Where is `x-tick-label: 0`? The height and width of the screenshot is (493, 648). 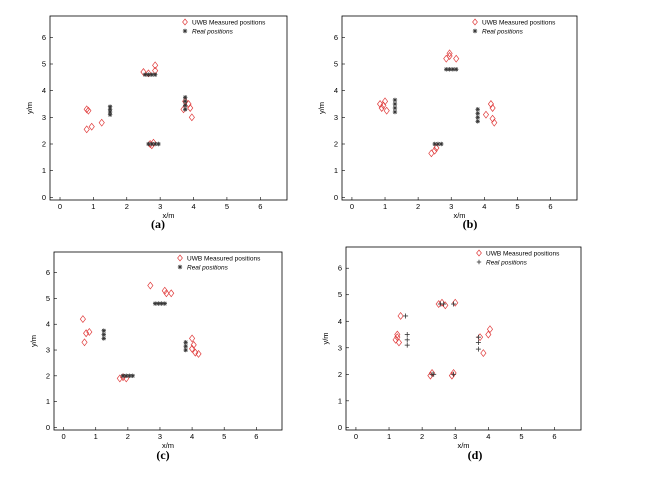 x-tick-label: 0 is located at coordinates (356, 436).